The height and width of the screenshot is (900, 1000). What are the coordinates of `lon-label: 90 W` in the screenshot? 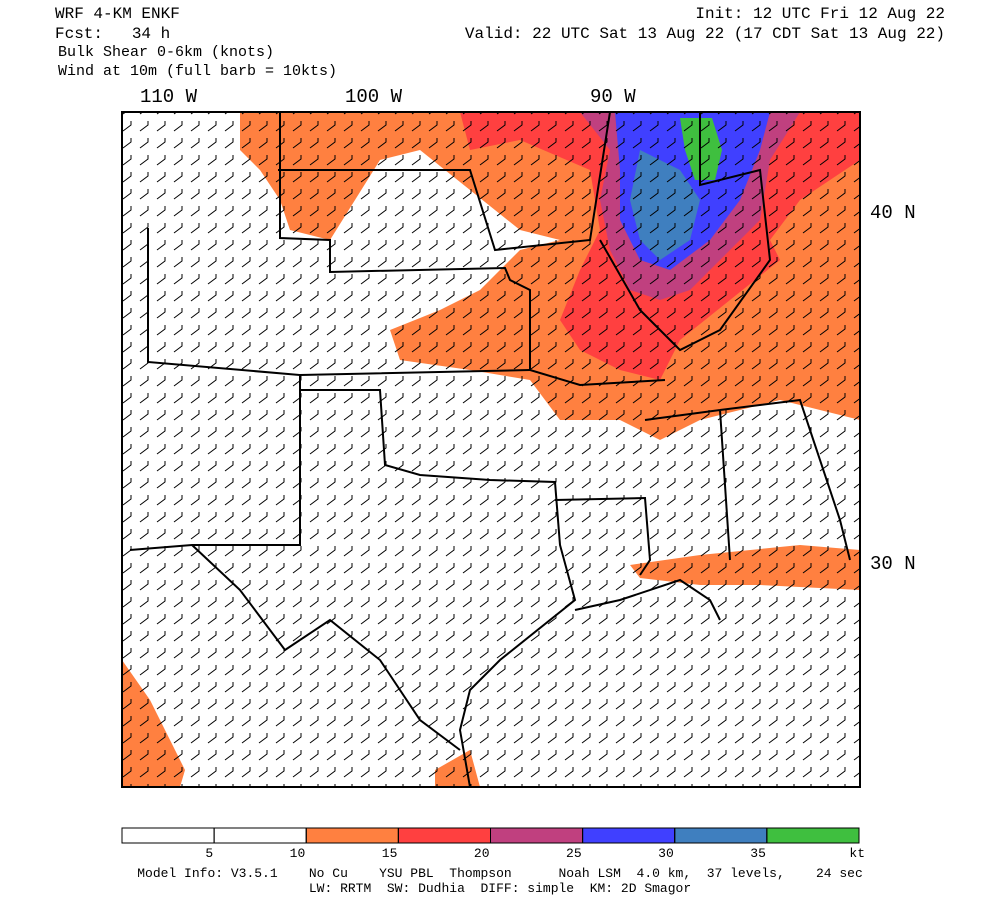 It's located at (613, 97).